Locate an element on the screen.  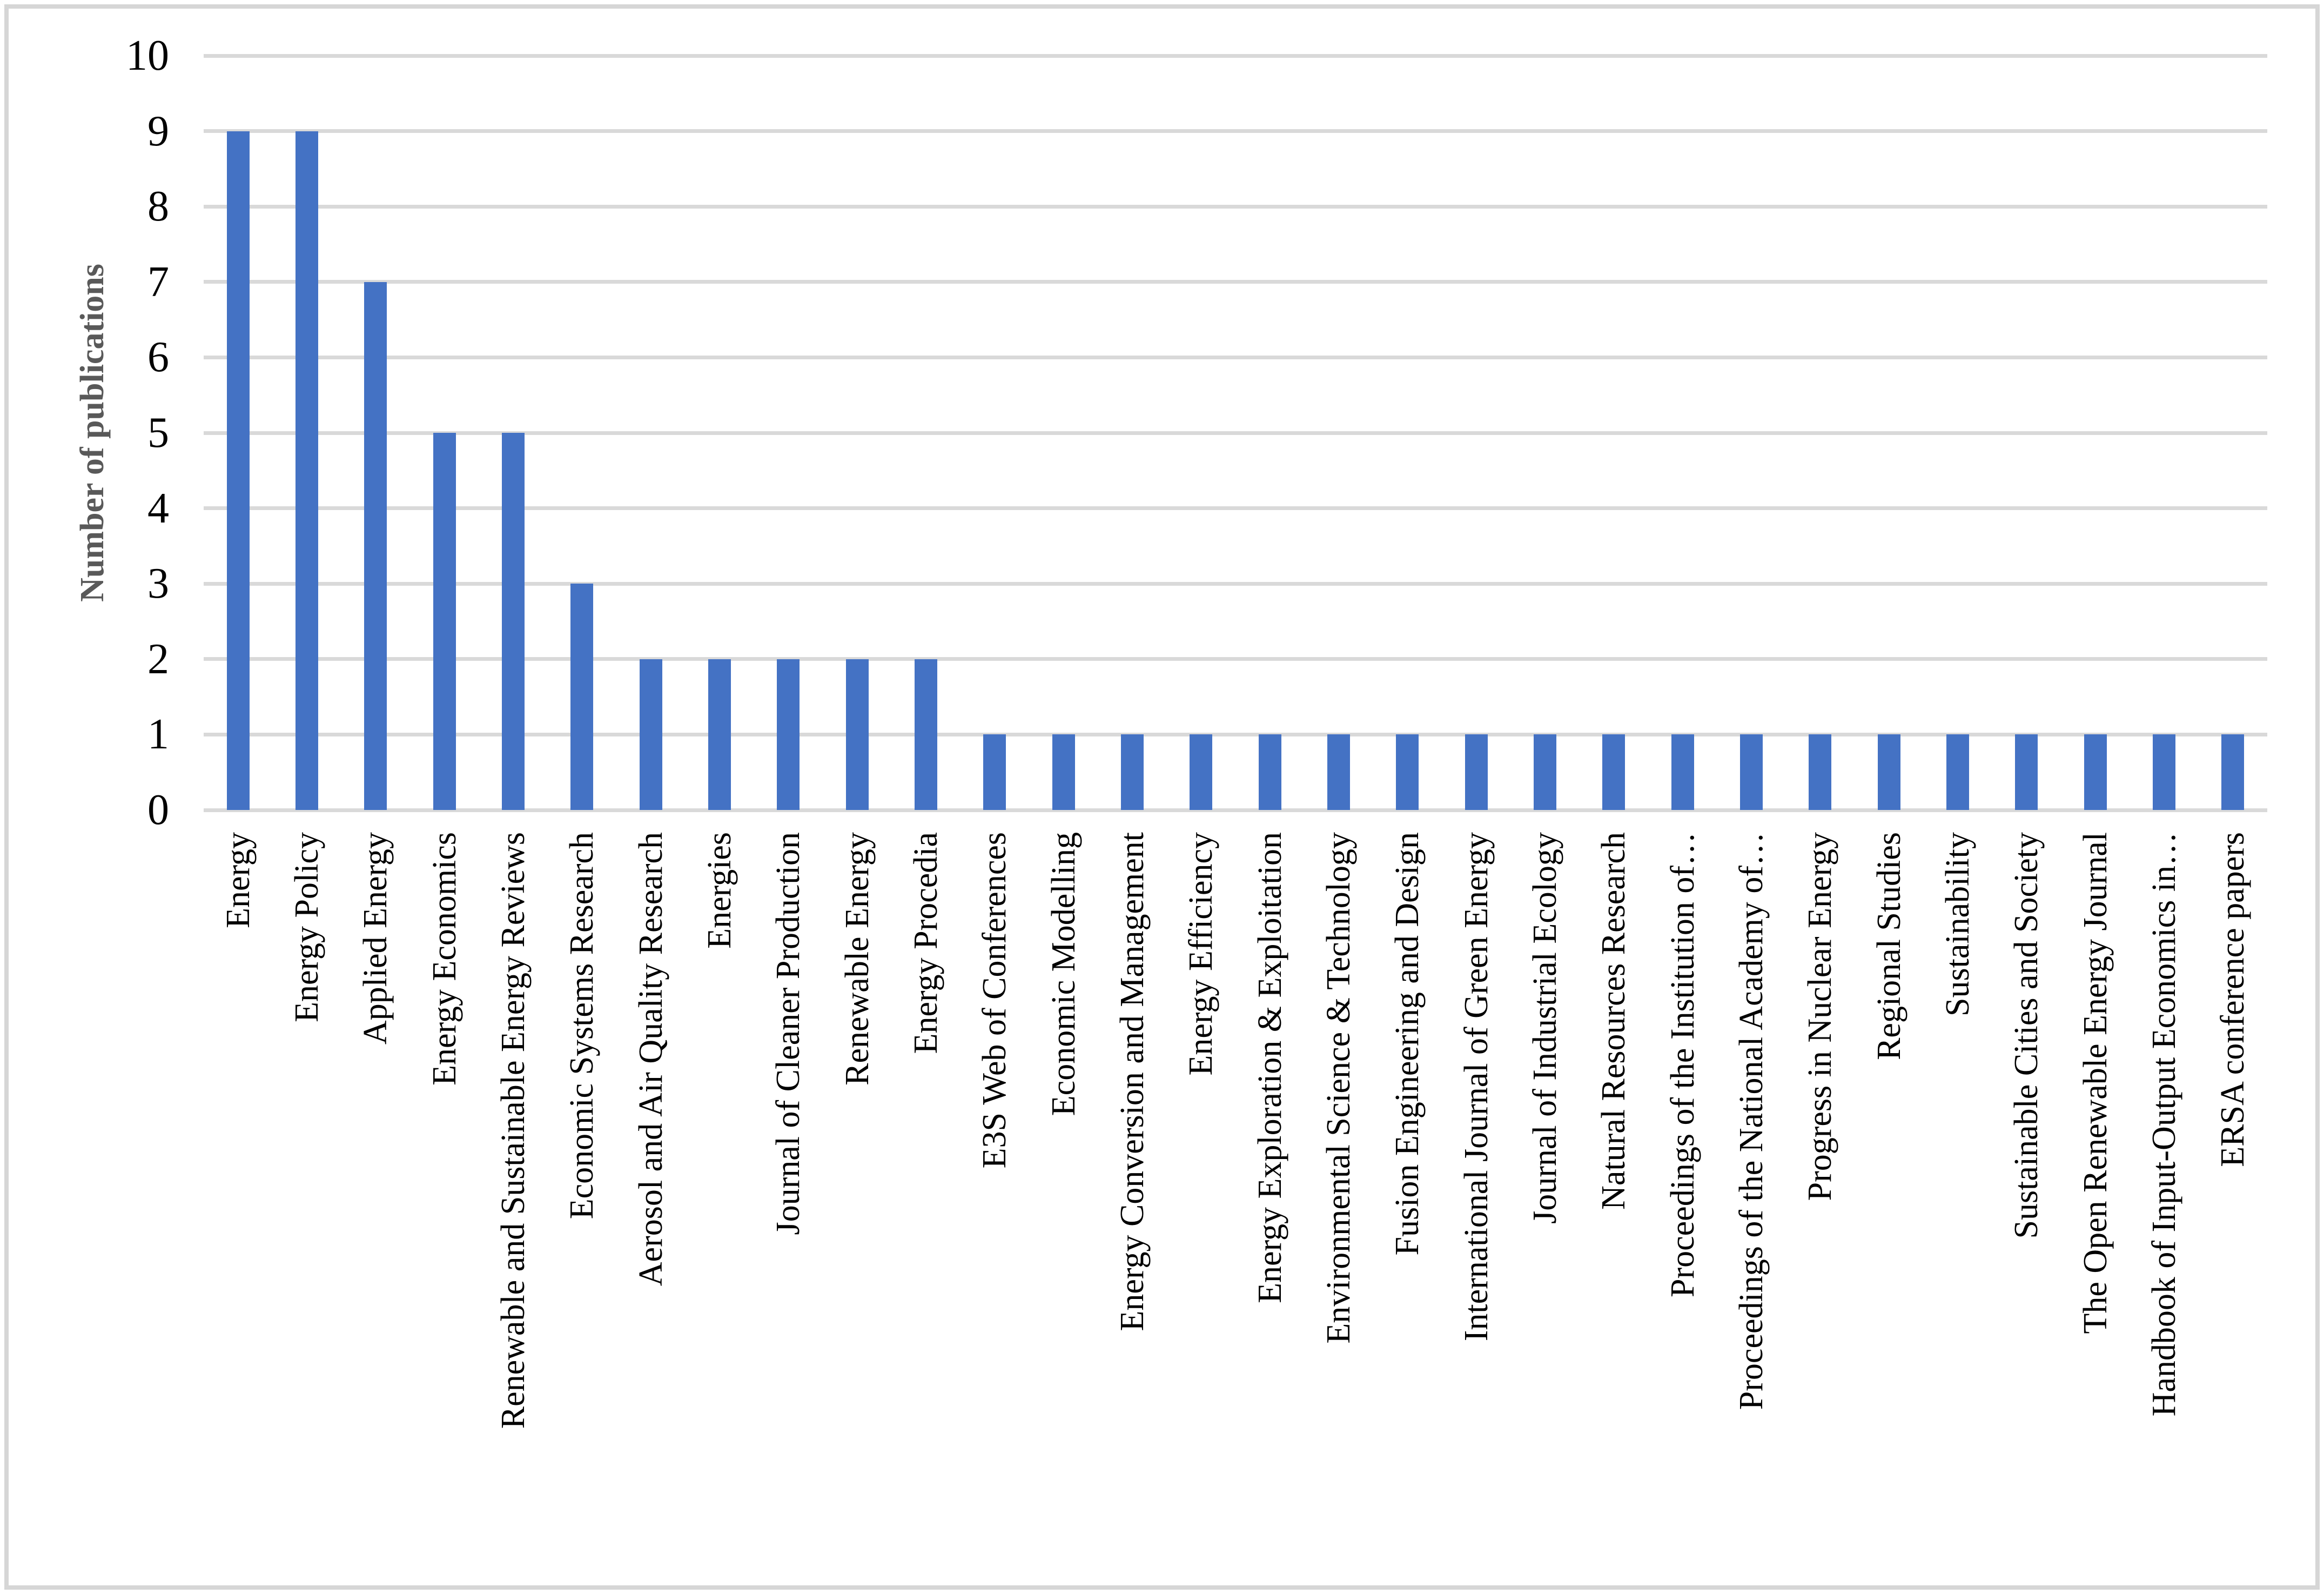
x-tick-label: Renewable Energy is located at coordinates (857, 959).